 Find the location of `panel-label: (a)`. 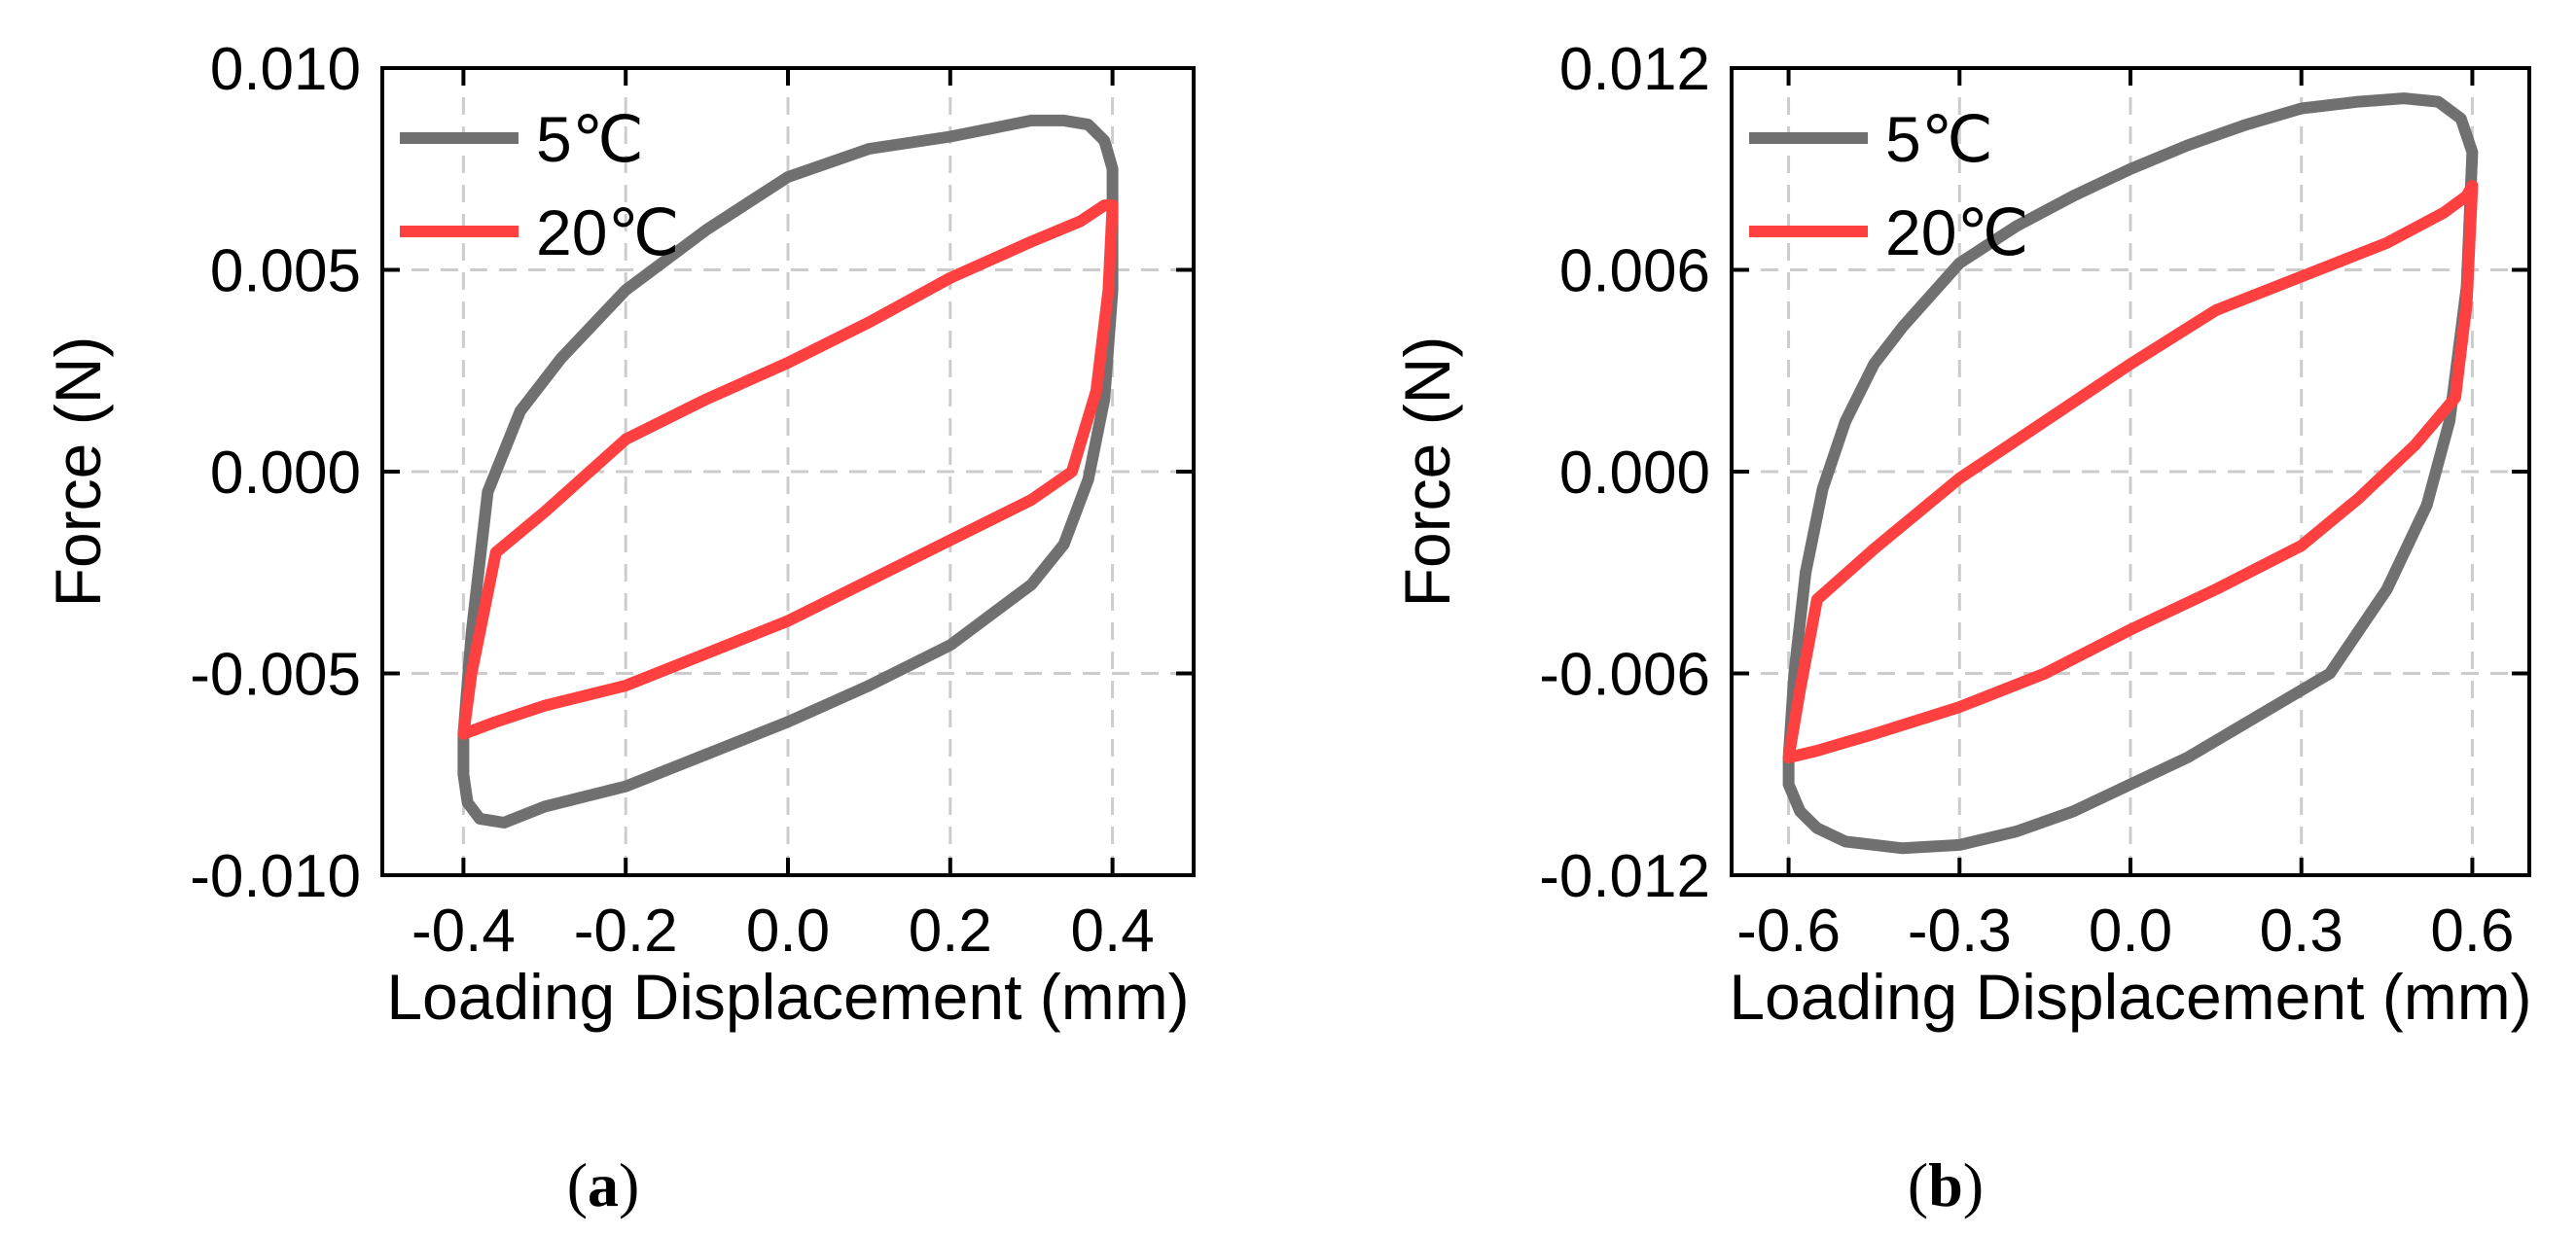

panel-label: (a) is located at coordinates (603, 1184).